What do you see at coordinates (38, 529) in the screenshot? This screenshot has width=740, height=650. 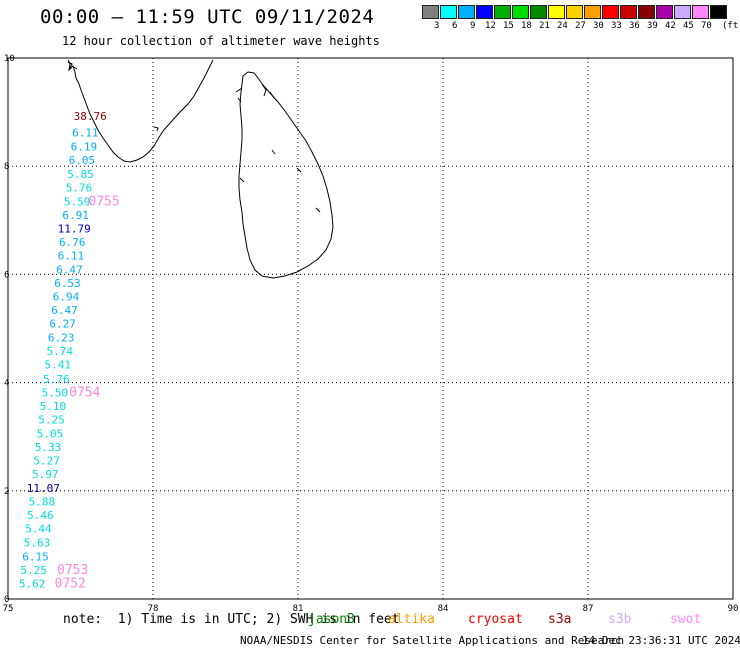 I see `wave-height-label: 5.44` at bounding box center [38, 529].